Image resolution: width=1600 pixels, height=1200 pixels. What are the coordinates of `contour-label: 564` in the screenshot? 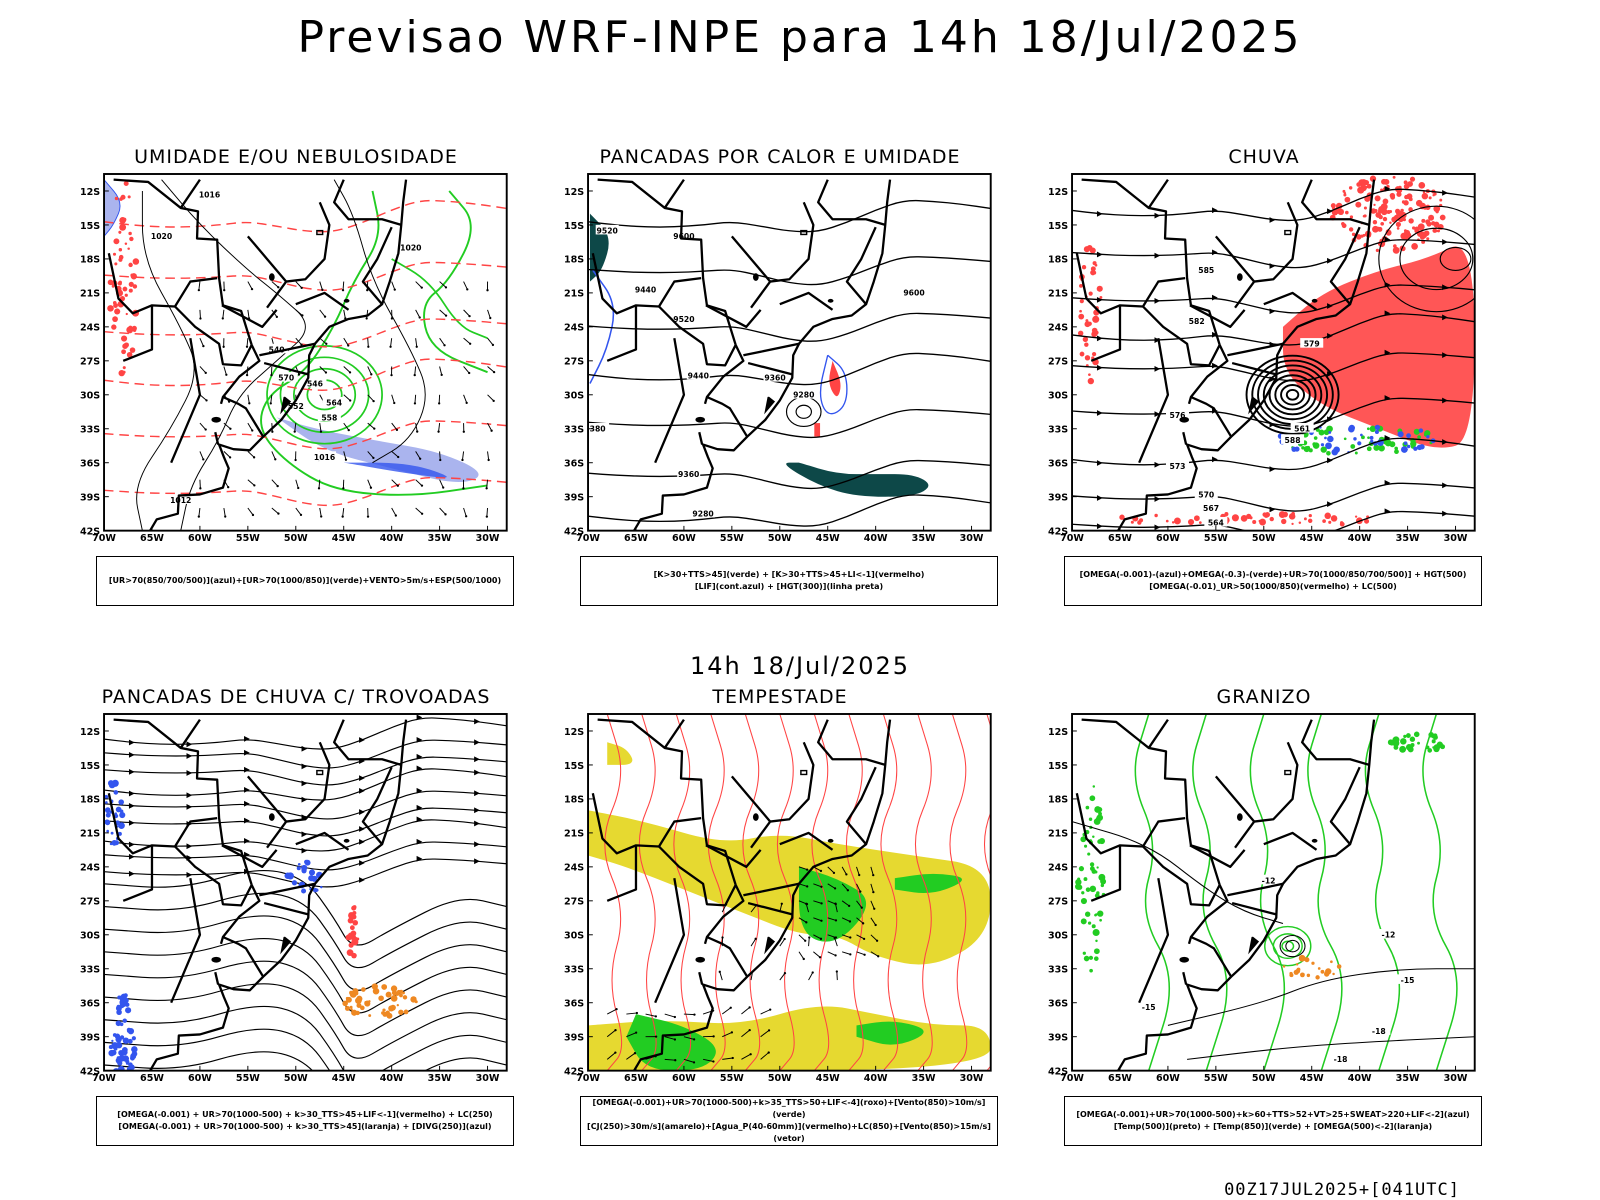 It's located at (1216, 523).